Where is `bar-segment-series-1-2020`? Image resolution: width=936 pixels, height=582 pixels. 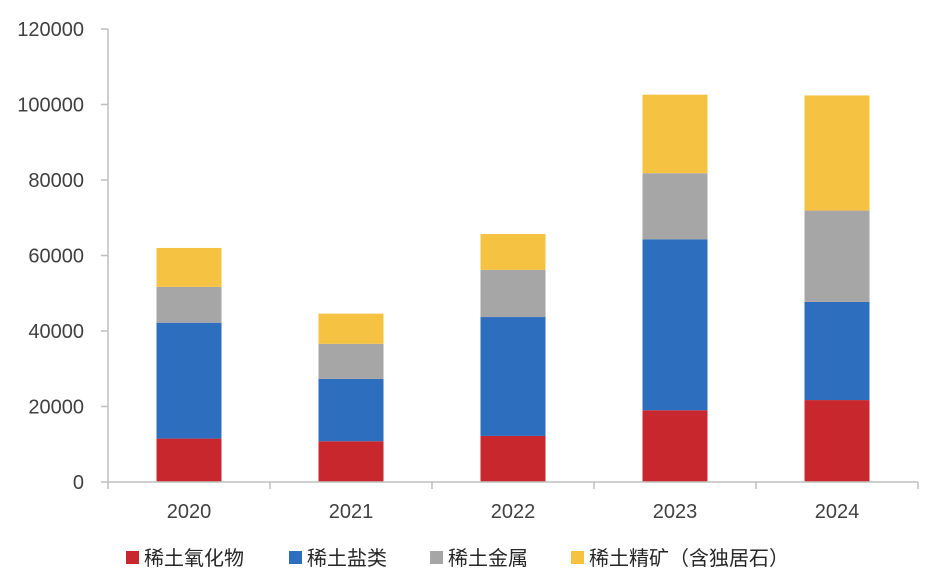
bar-segment-series-1-2020 is located at coordinates (189, 380).